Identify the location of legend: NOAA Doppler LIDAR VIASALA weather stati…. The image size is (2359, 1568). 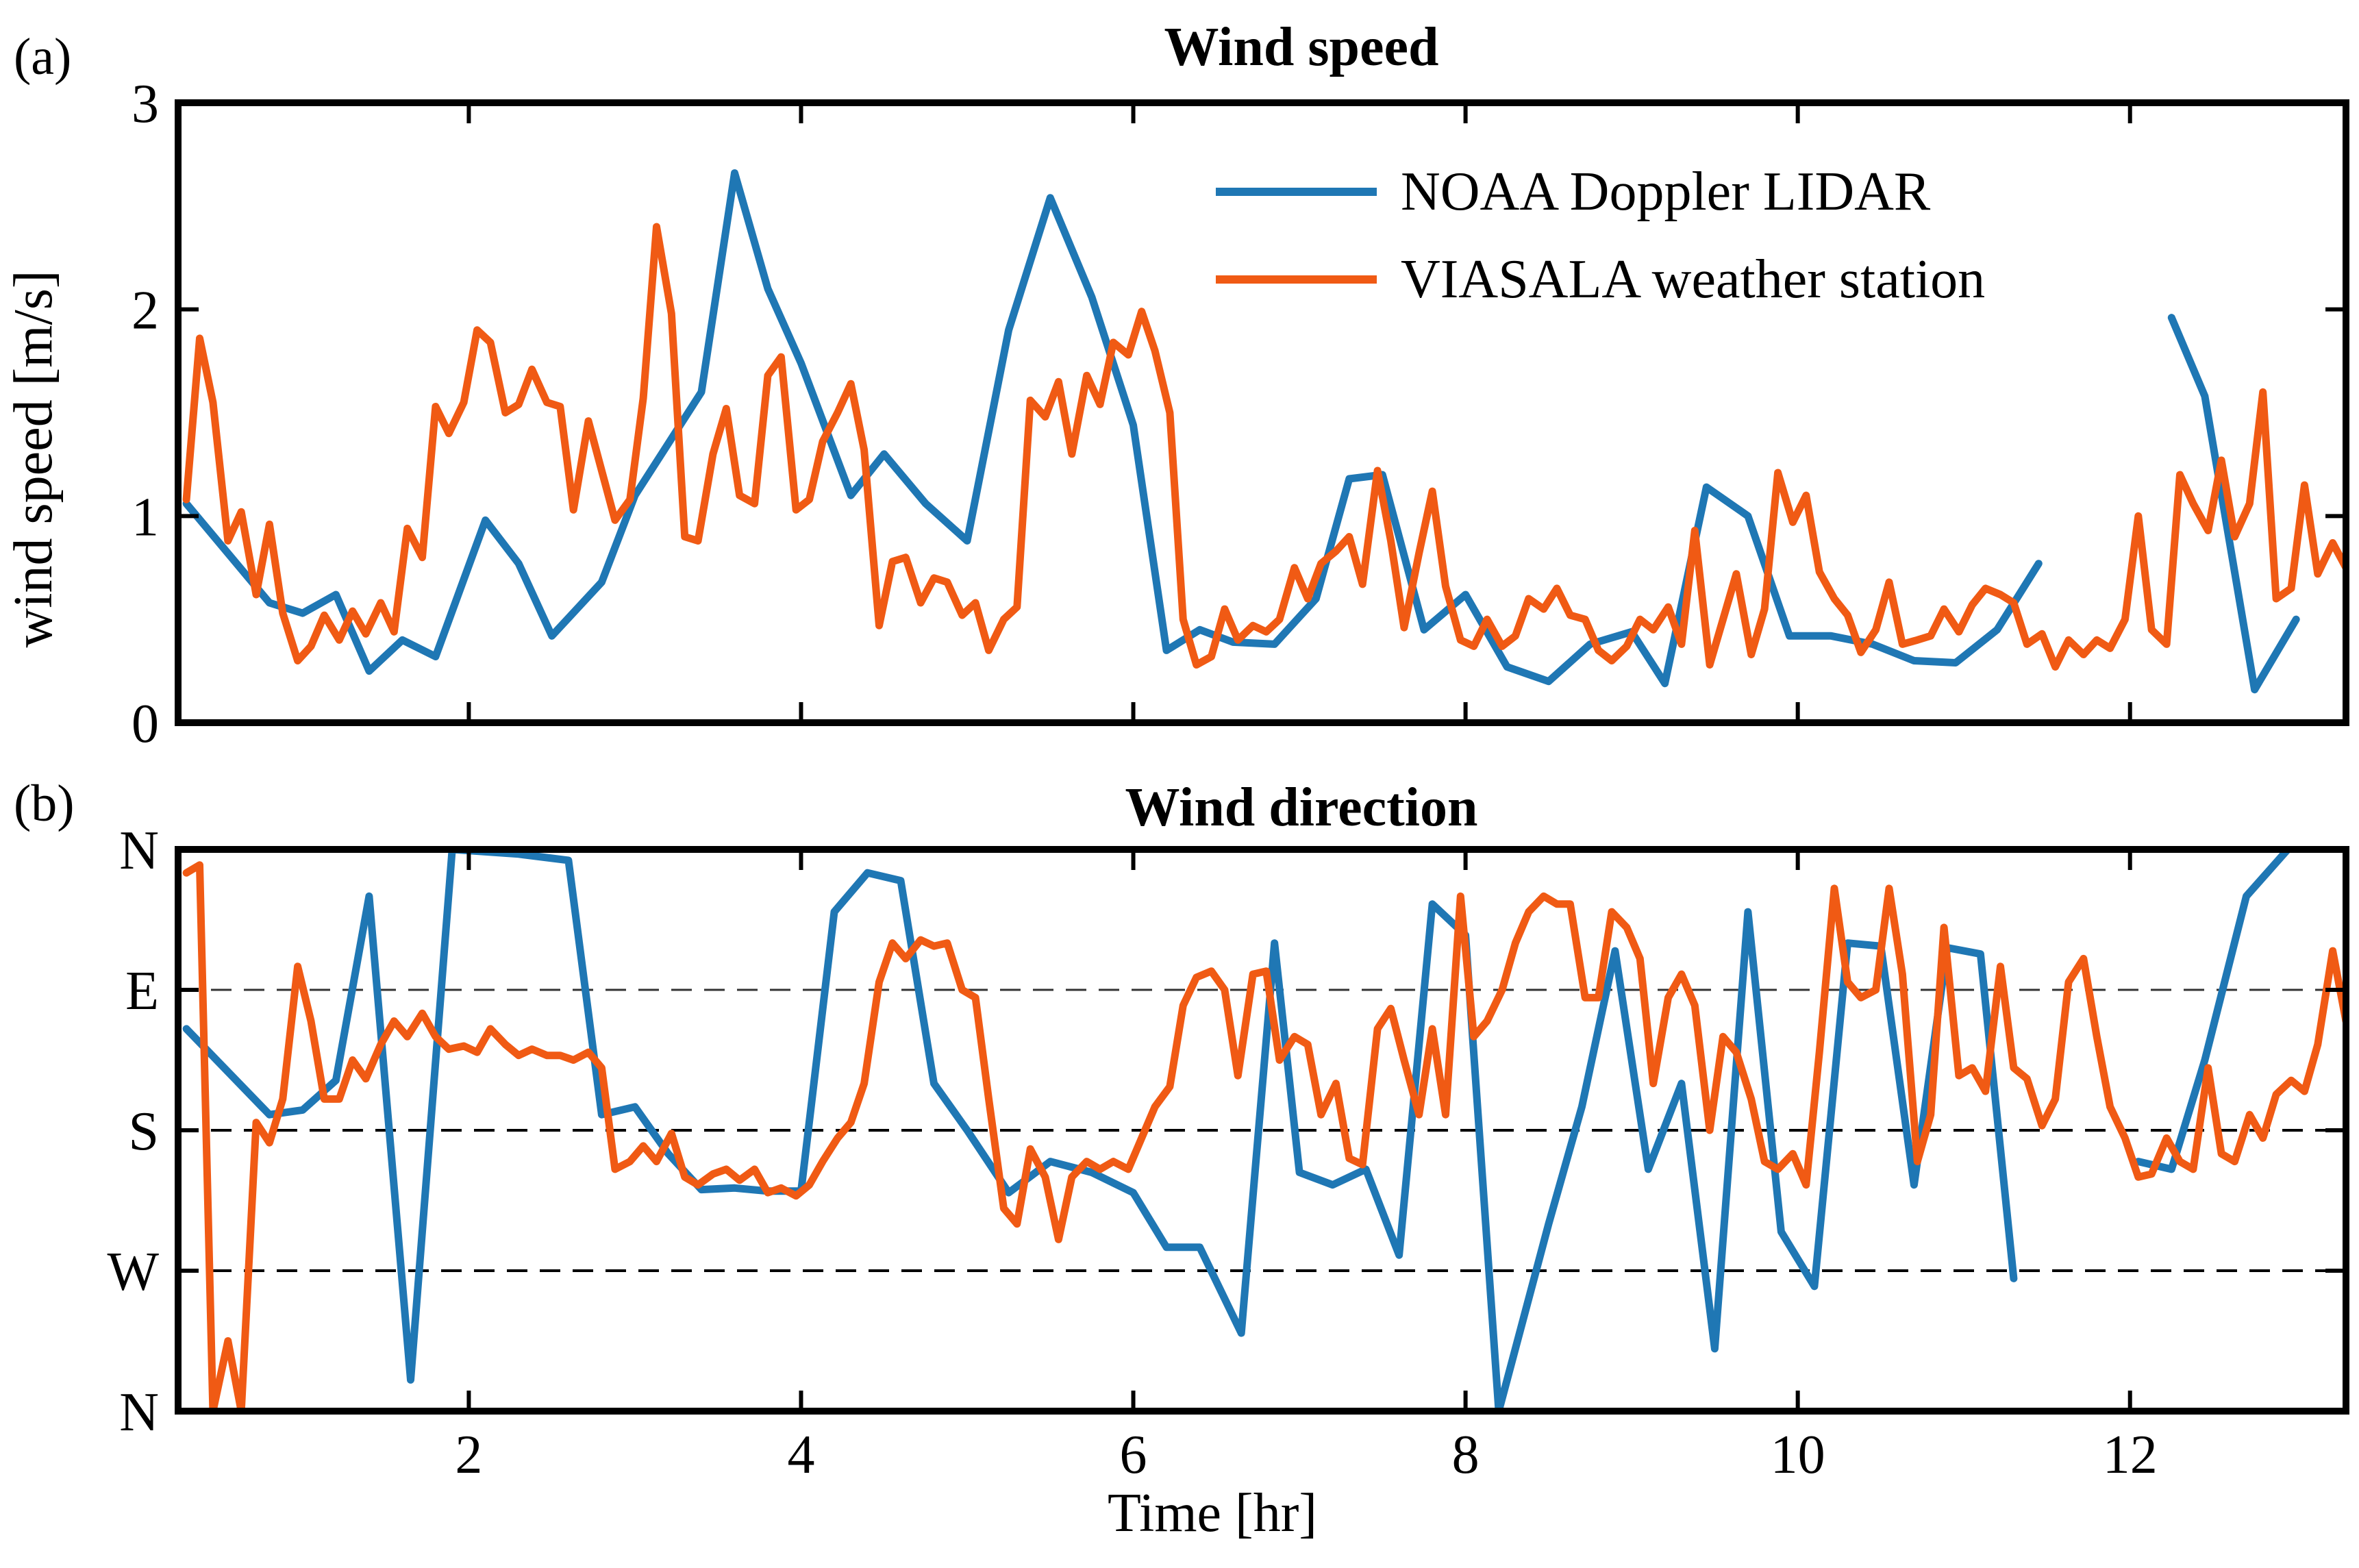
(1600, 236).